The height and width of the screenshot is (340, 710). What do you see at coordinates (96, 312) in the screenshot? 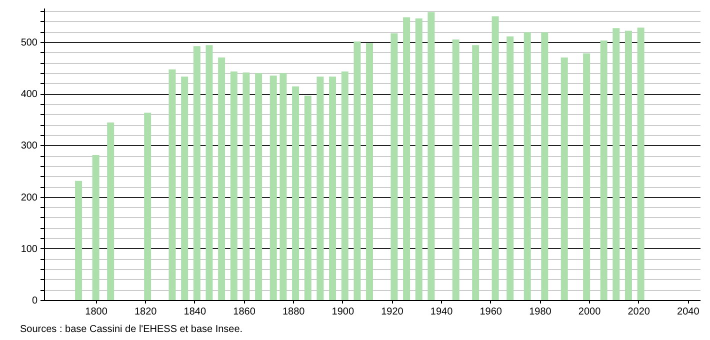
I see `x-tick-label: 1800` at bounding box center [96, 312].